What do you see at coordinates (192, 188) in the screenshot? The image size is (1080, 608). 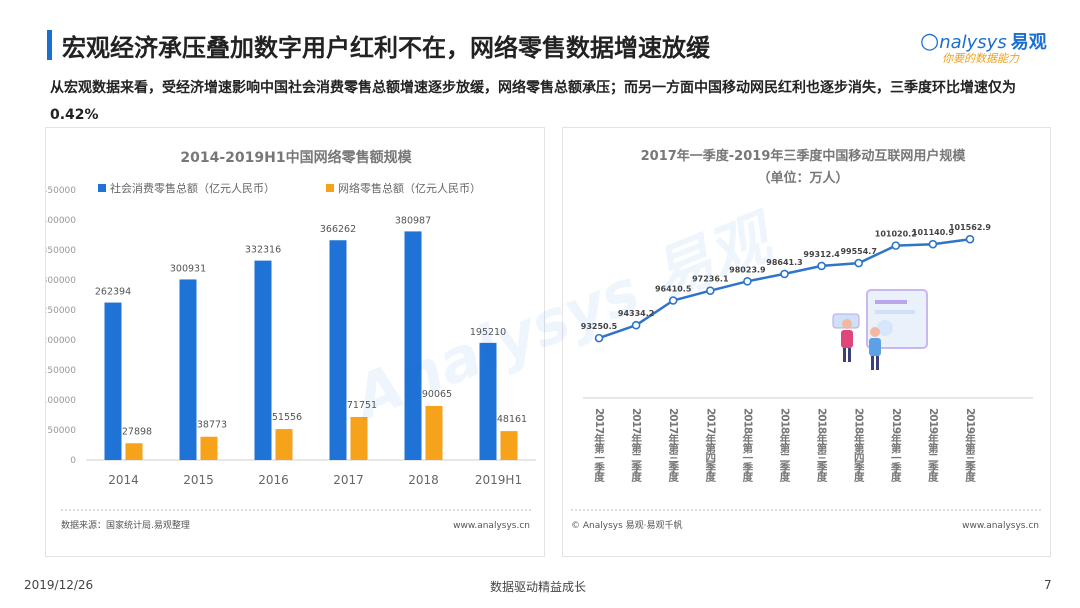 I see `legend-label: 社会消费零售总额（亿元人民币）` at bounding box center [192, 188].